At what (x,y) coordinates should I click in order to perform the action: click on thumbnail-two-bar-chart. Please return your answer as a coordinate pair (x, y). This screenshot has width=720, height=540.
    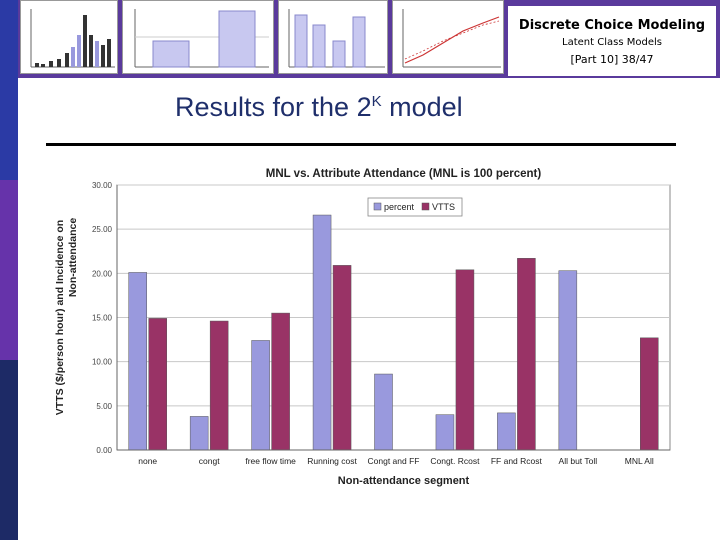
    Looking at the image, I should click on (198, 37).